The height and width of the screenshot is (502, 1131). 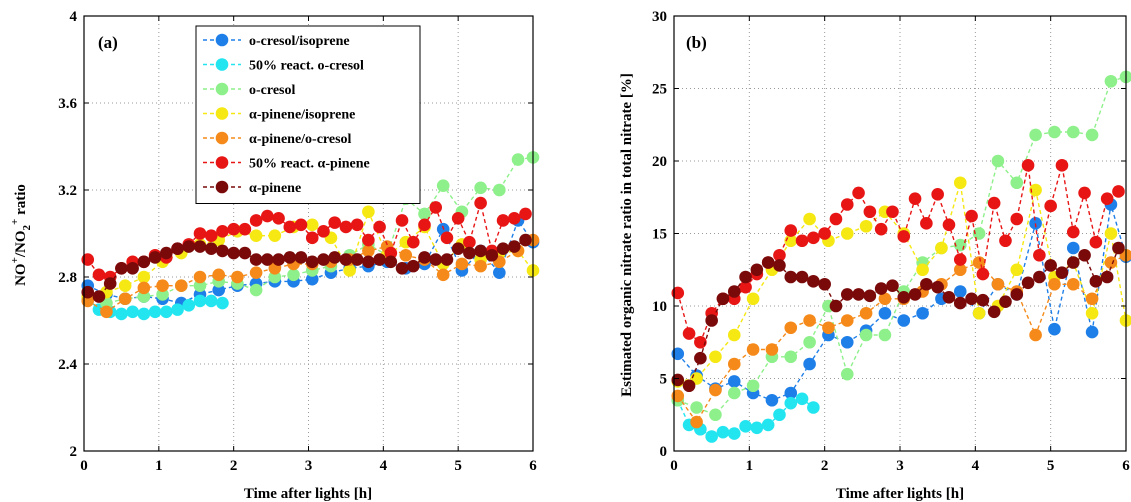 What do you see at coordinates (234, 466) in the screenshot?
I see `x-tick-label: 2` at bounding box center [234, 466].